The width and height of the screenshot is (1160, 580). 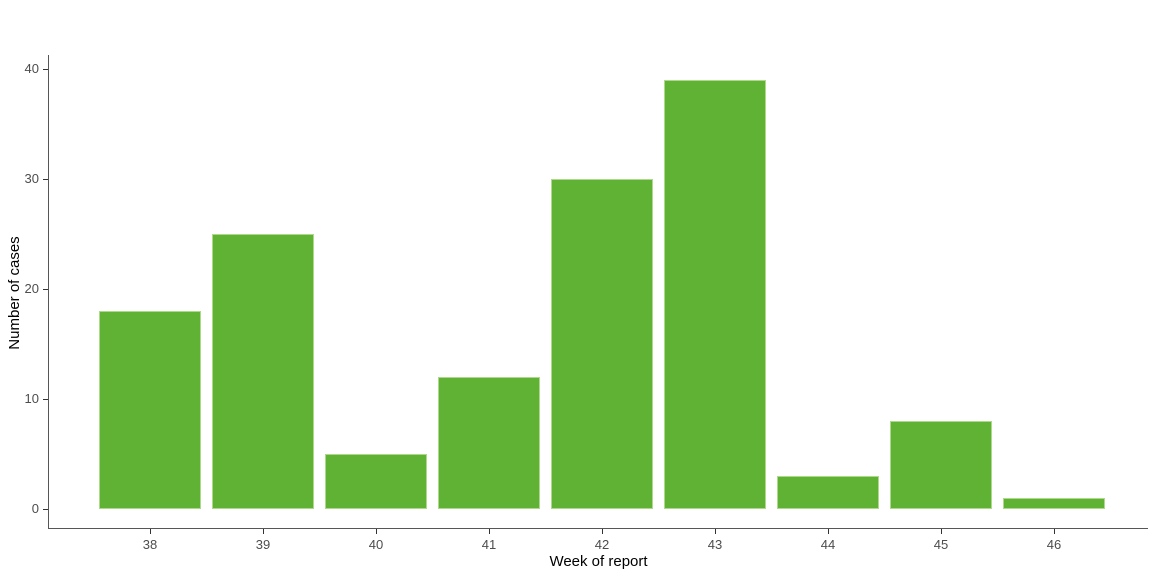 I want to click on x-tick-label: 38, so click(x=150, y=544).